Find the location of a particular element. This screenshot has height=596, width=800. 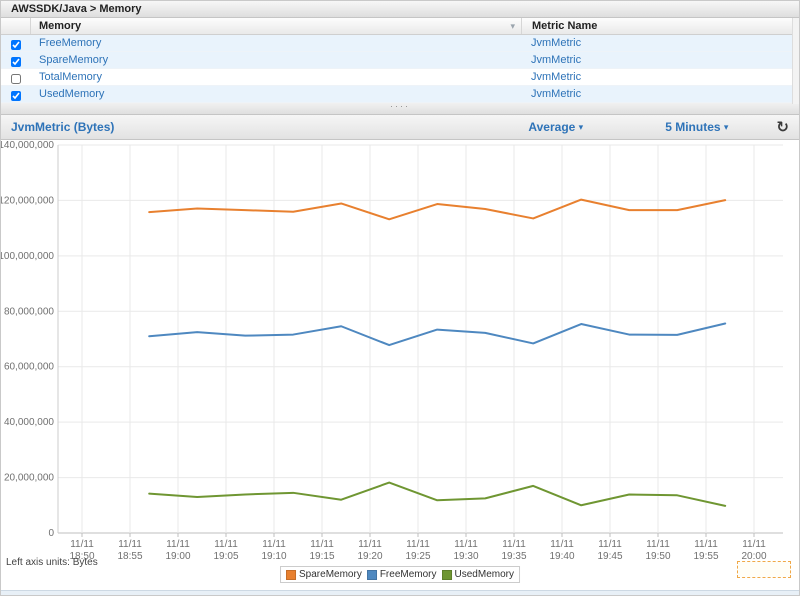

series-line-SpareMemory is located at coordinates (437, 209).